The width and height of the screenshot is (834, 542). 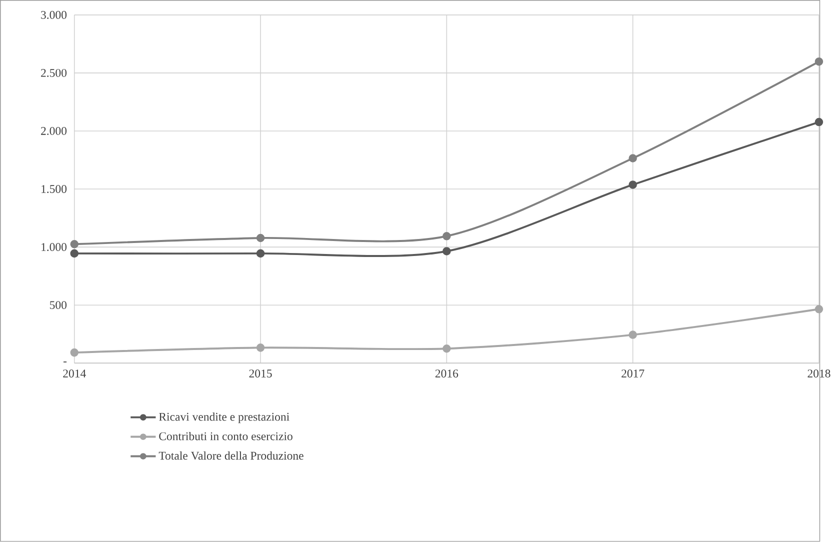 I want to click on legend-label: Ricavi vendite e prestazioni, so click(x=224, y=418).